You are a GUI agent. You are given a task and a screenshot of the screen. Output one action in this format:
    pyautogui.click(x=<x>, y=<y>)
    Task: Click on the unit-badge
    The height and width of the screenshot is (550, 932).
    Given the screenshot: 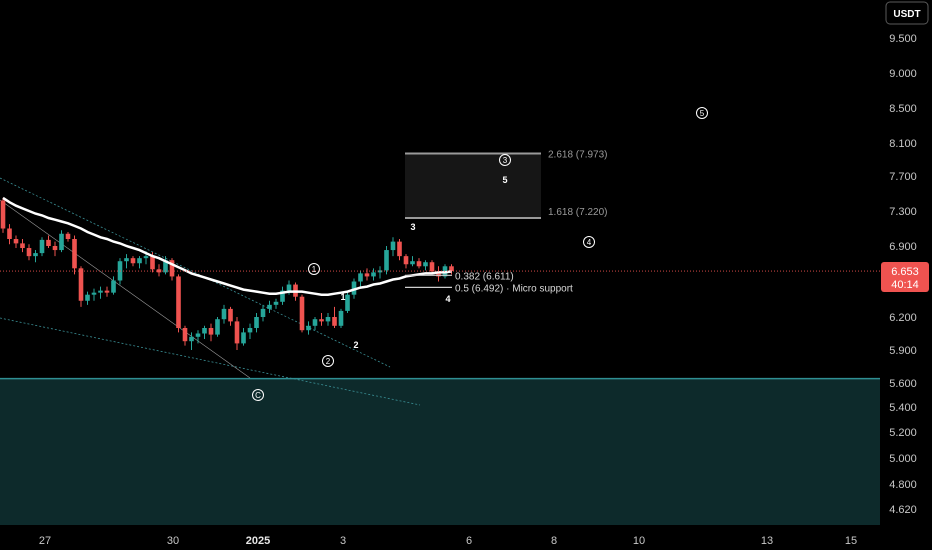 What is the action you would take?
    pyautogui.click(x=907, y=13)
    